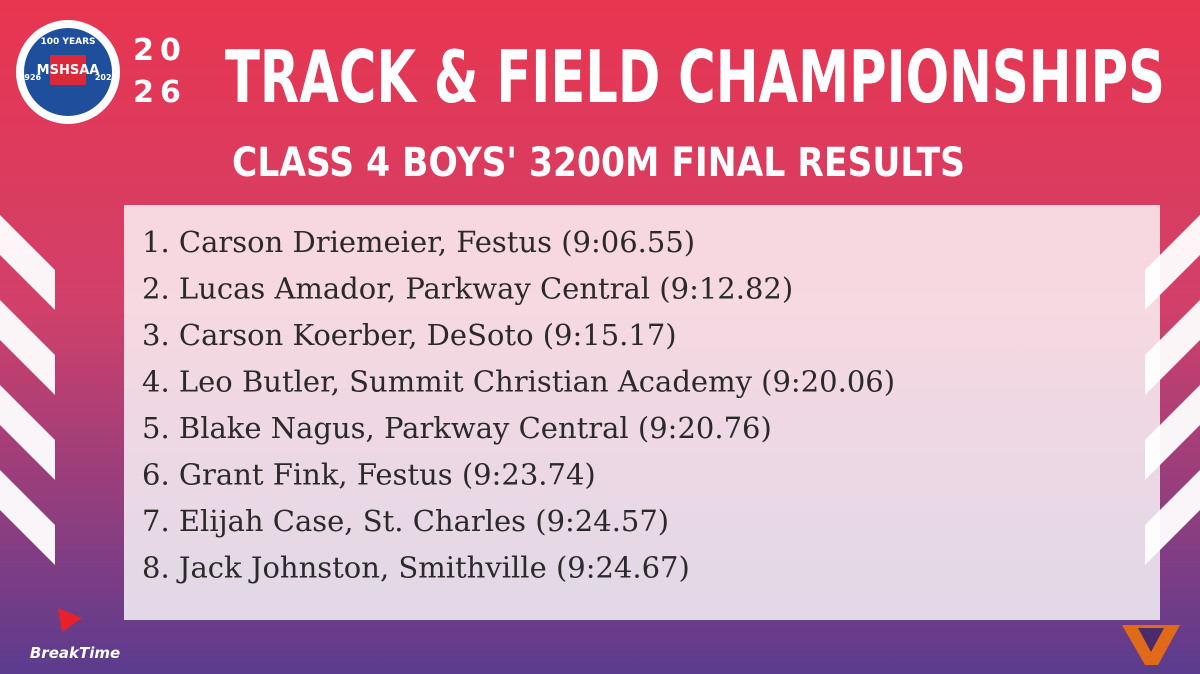 The width and height of the screenshot is (1200, 674). Describe the element at coordinates (75, 635) in the screenshot. I see `sponsor-logo: BreakTime` at that location.